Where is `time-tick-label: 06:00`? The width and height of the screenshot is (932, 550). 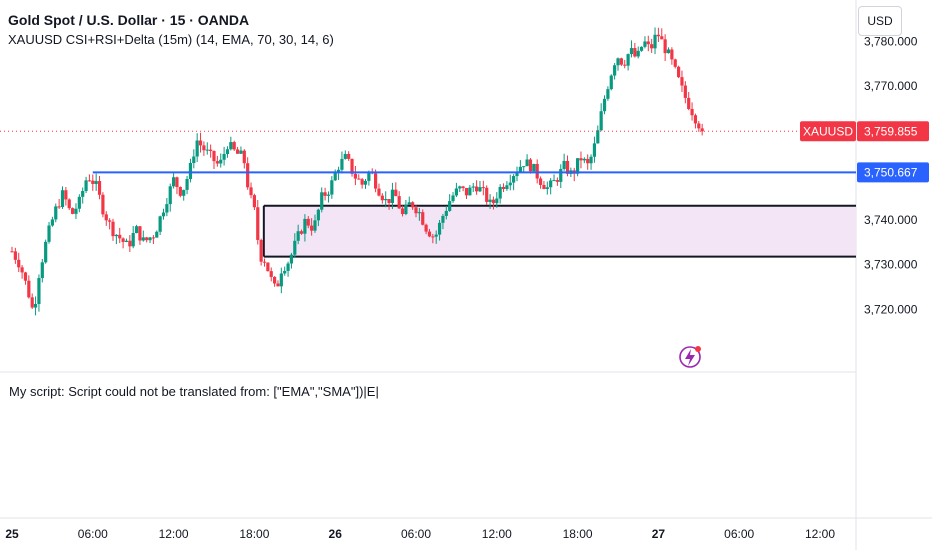 time-tick-label: 06:00 is located at coordinates (739, 534).